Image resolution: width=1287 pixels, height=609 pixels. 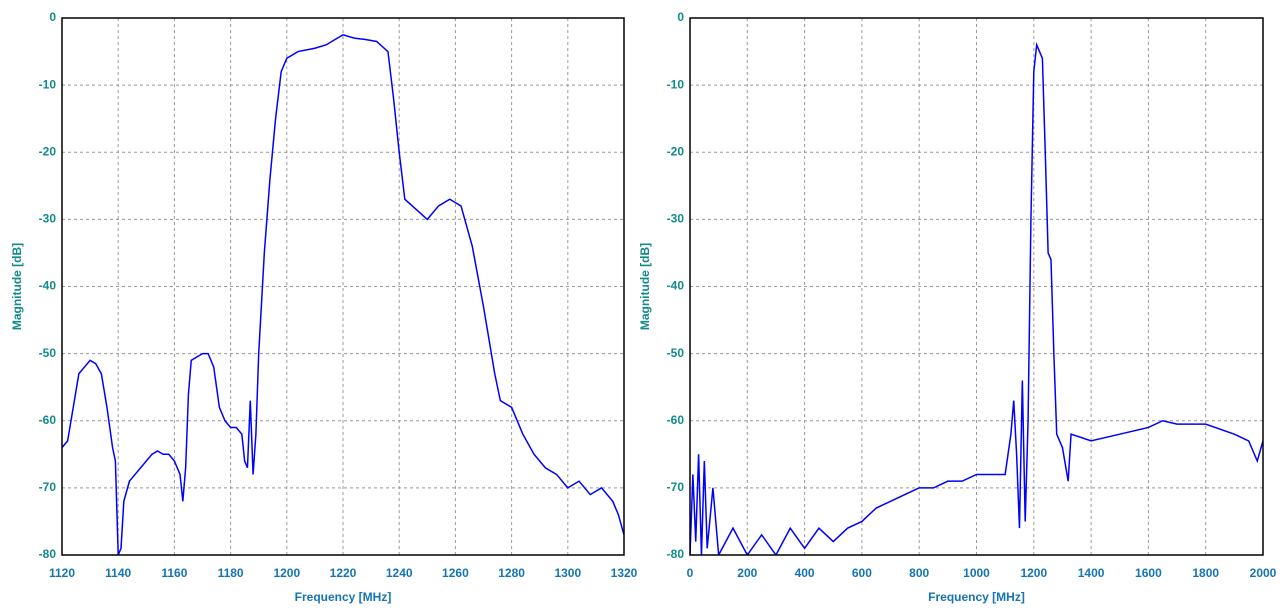 I want to click on x-tick-label: 0, so click(x=690, y=573).